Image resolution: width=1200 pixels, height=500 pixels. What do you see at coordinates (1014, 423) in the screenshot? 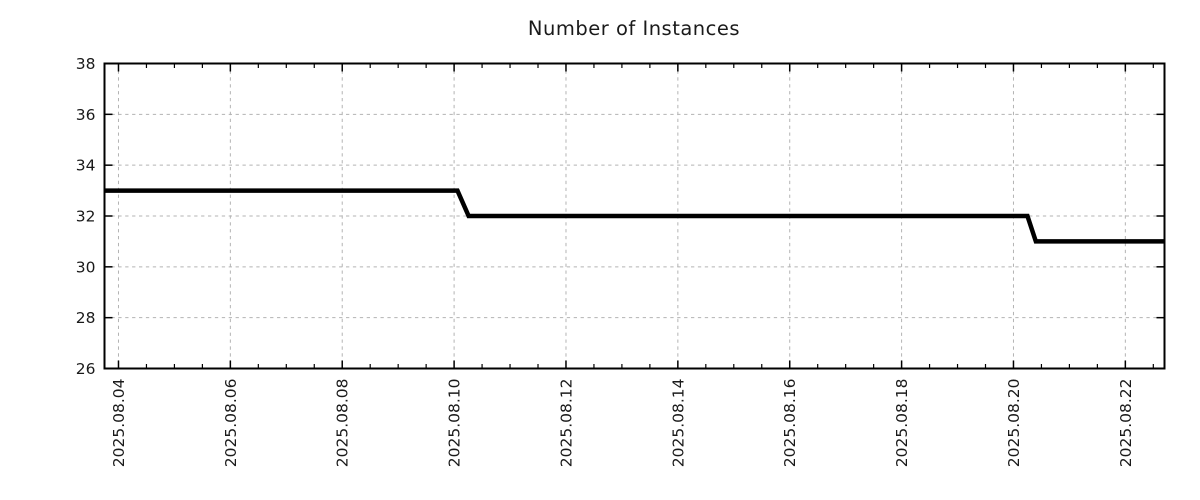
I see `x-tick-label: 2025.08.20` at bounding box center [1014, 423].